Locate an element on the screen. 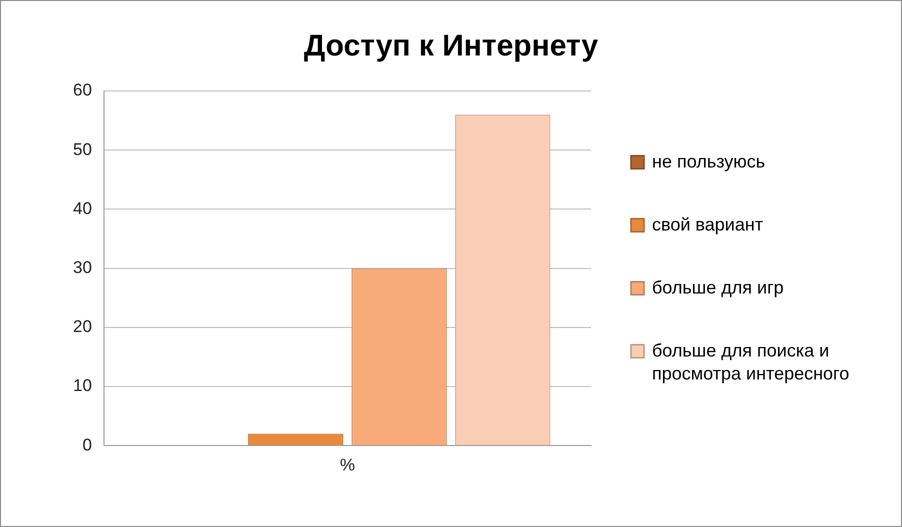 This screenshot has height=527, width=902. y-tick-label: 60 is located at coordinates (82, 90).